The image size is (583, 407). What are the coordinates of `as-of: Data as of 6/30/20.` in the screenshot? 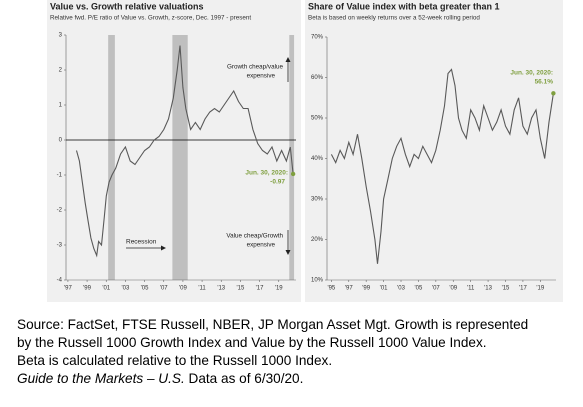 It's located at (246, 378).